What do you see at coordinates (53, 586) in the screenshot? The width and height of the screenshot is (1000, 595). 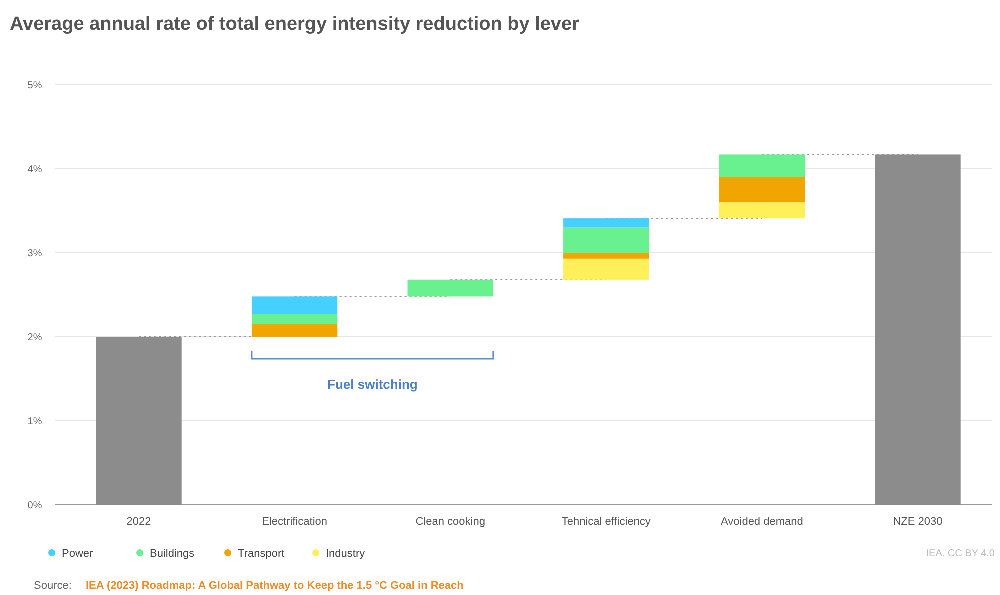 I see `source-note: Source:` at bounding box center [53, 586].